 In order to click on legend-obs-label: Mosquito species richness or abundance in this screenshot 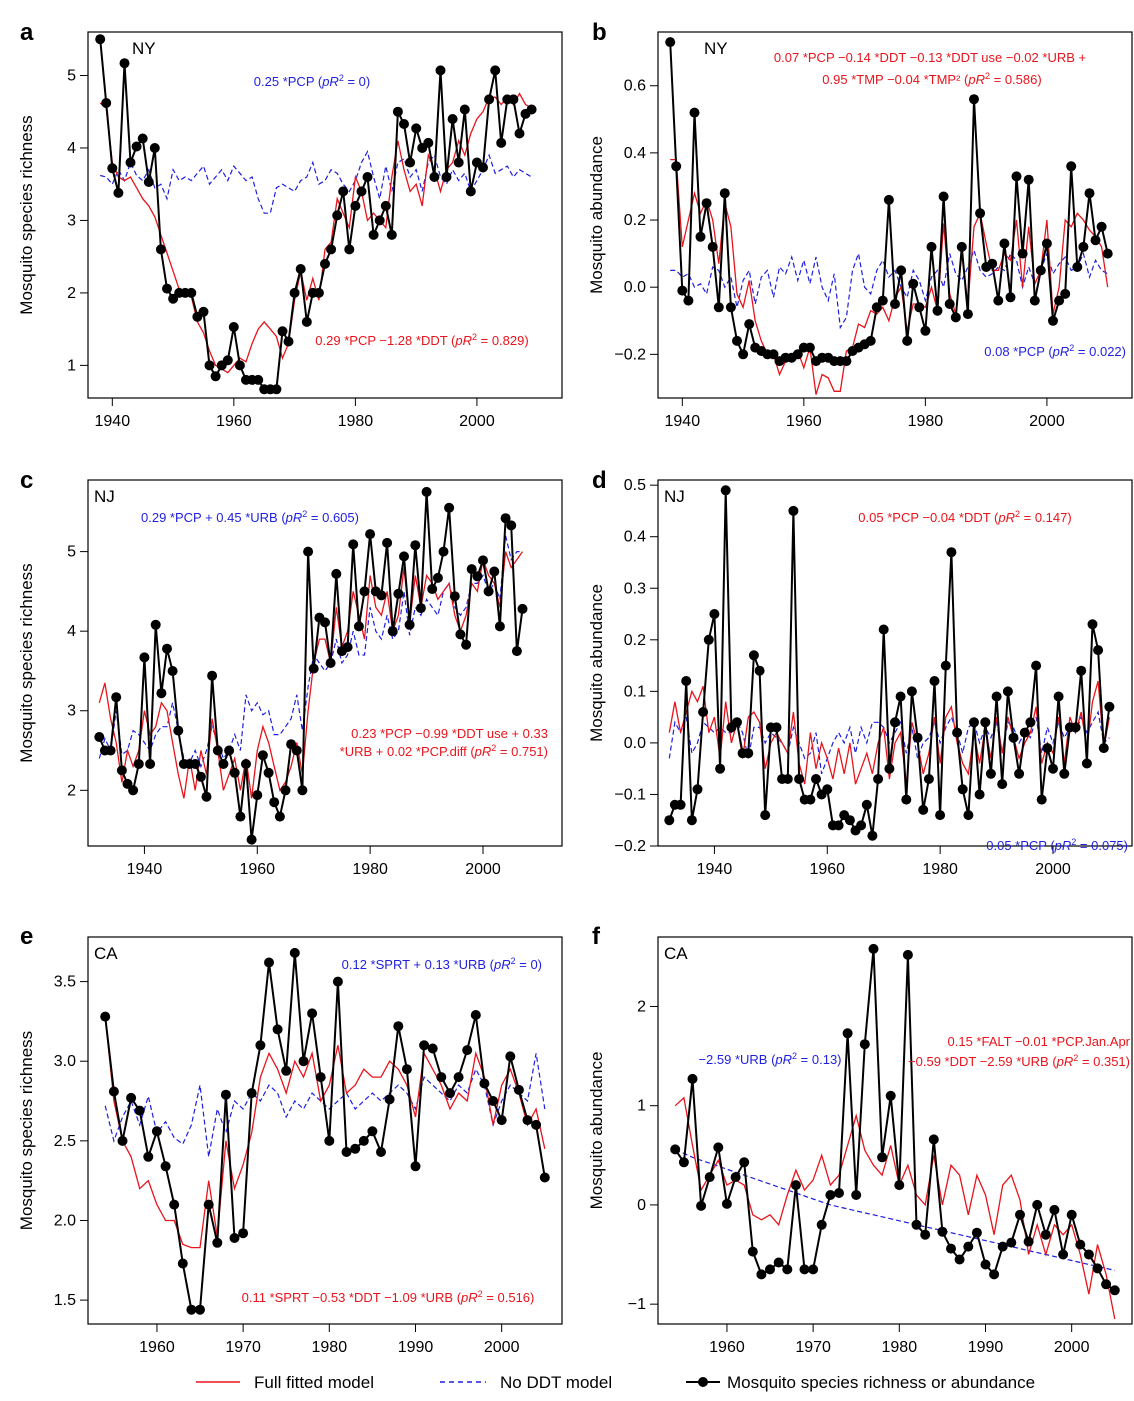, I will do `click(881, 1382)`.